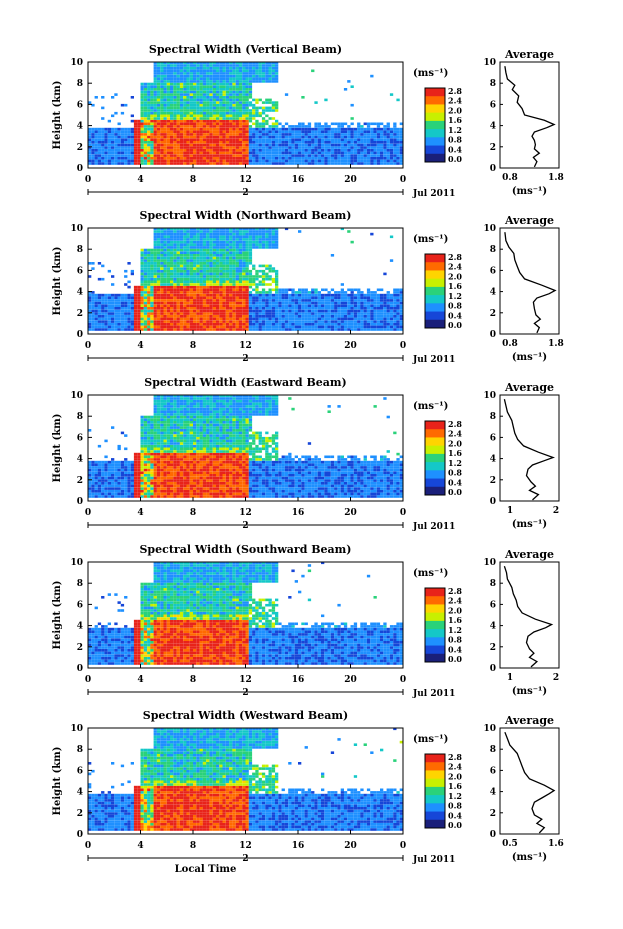 Image resolution: width=623 pixels, height=929 pixels. What do you see at coordinates (350, 346) in the screenshot?
I see `x-tick-label: 20` at bounding box center [350, 346].